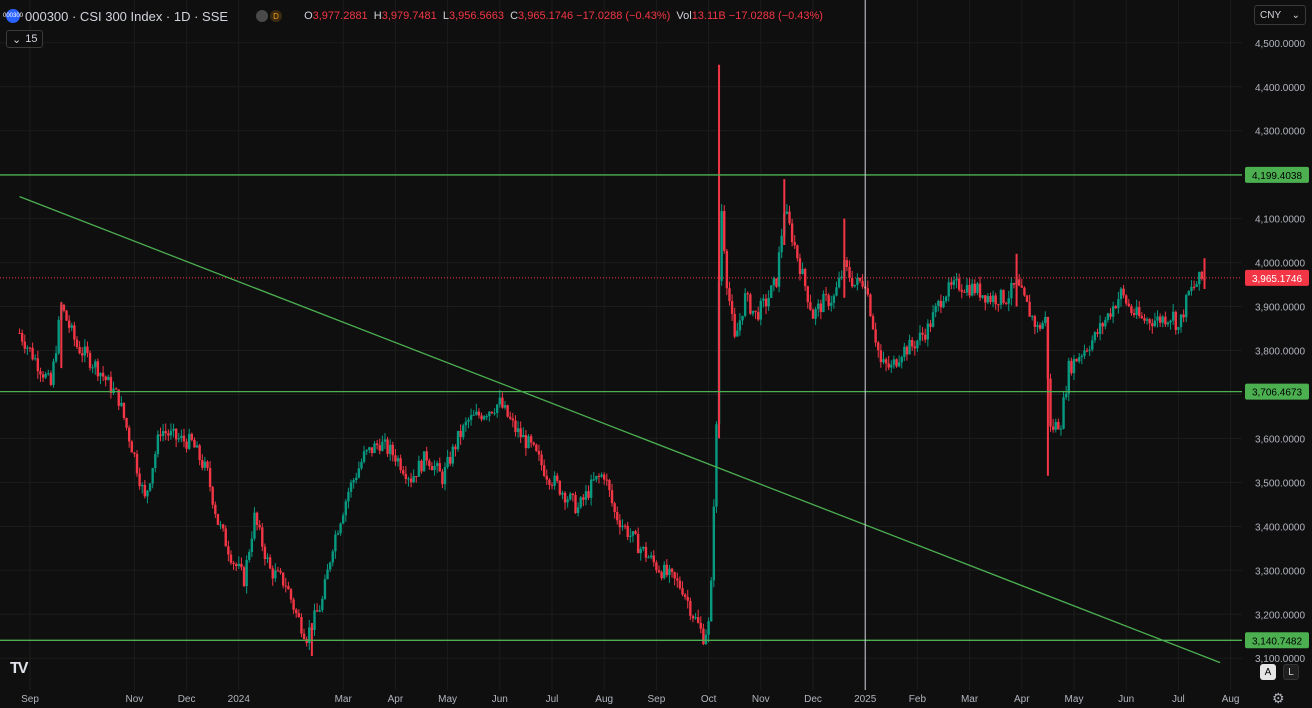  Describe the element at coordinates (19, 668) in the screenshot. I see `tradingview-logo-icon: TV` at that location.